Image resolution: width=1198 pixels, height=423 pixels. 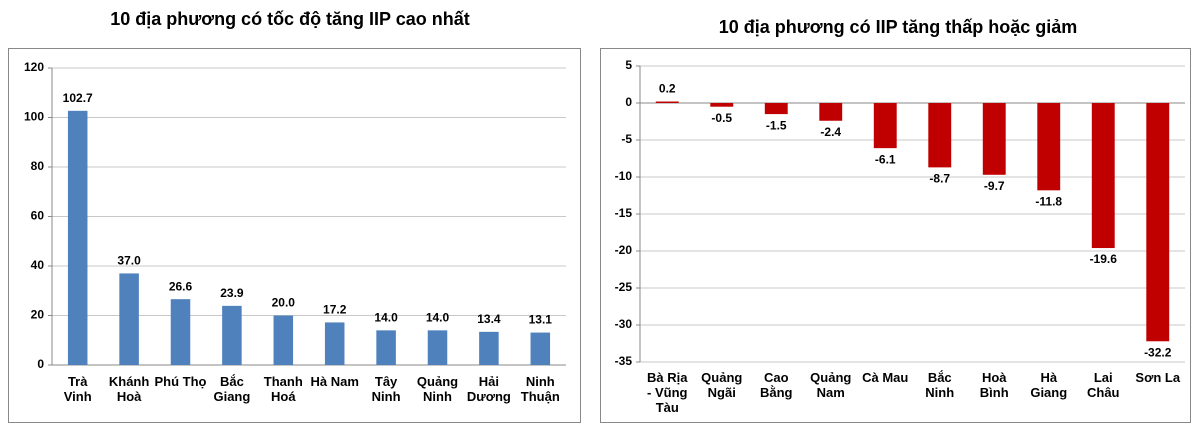 What do you see at coordinates (624, 250) in the screenshot?
I see `y-tick-label: -20` at bounding box center [624, 250].